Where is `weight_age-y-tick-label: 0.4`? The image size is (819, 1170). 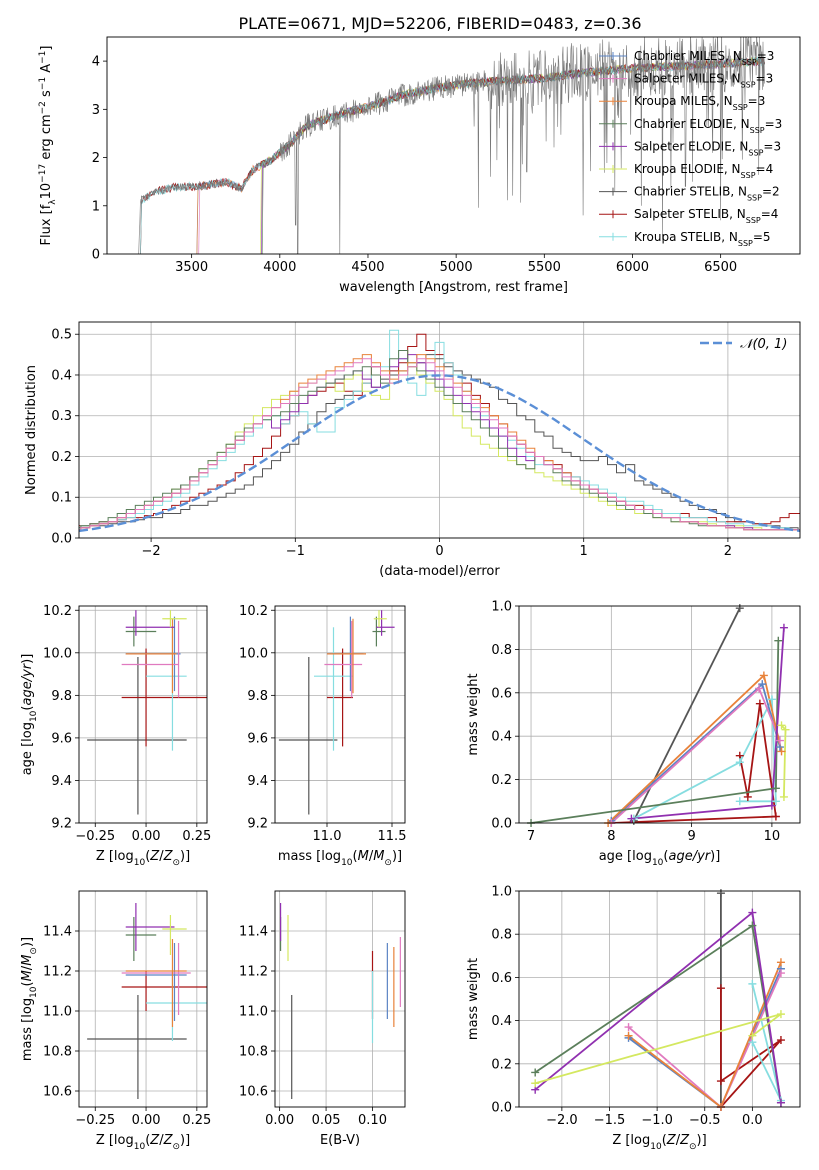 weight_age-y-tick-label: 0.4 is located at coordinates (501, 737).